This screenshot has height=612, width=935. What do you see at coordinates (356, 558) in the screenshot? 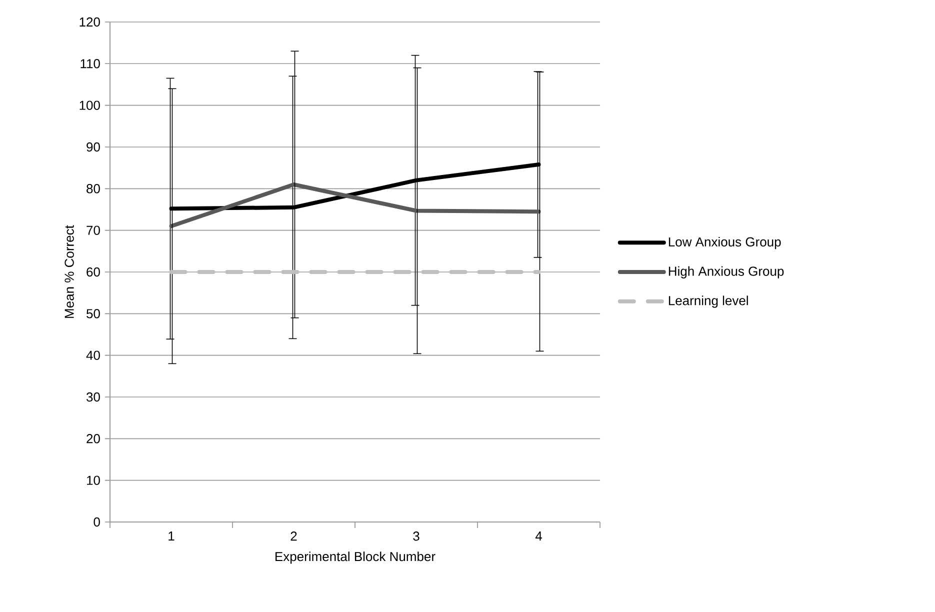
I see `x-axis-title: Experimental Block Number` at bounding box center [356, 558].